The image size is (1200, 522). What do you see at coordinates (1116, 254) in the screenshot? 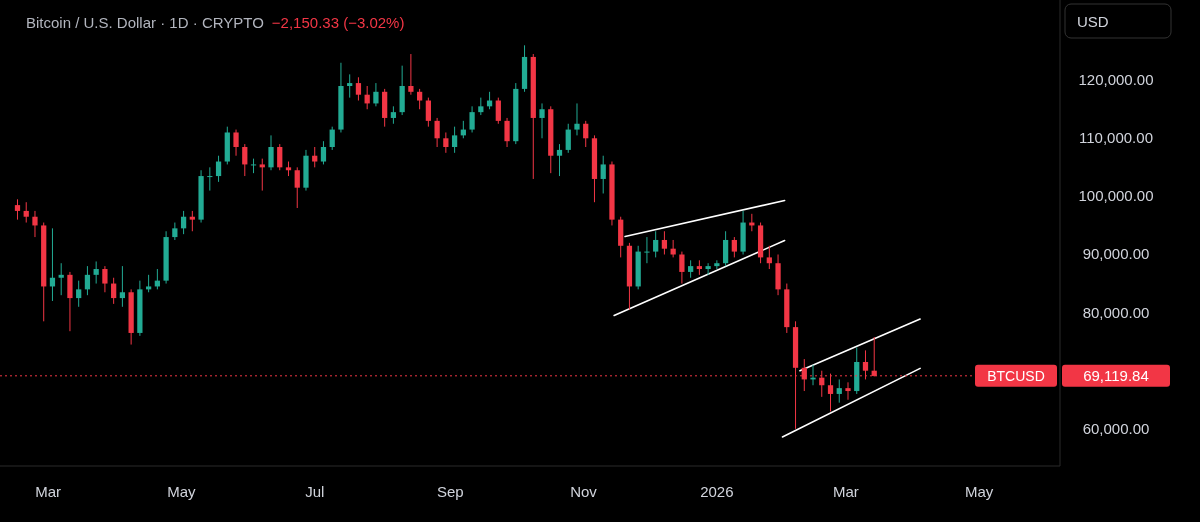
I see `y-tick-label: 90,000.00` at bounding box center [1116, 254].